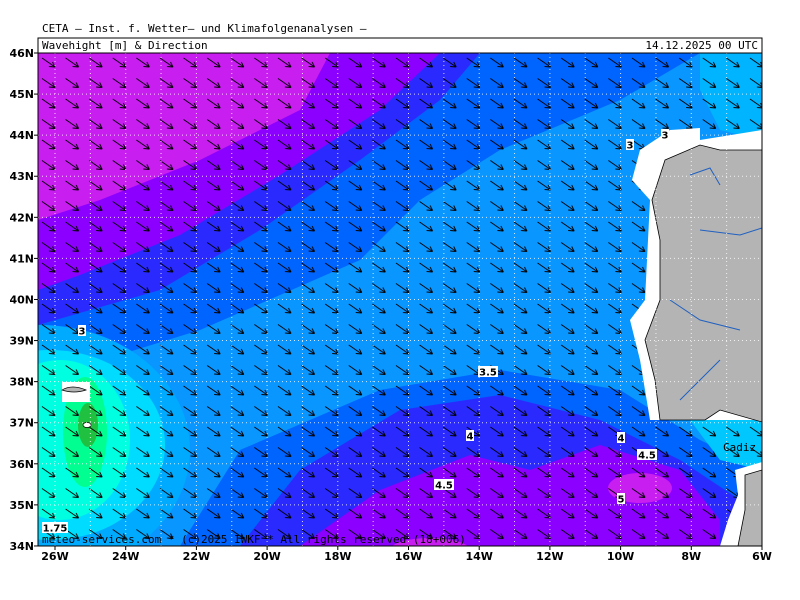 The image size is (800, 600). What do you see at coordinates (21, 464) in the screenshot?
I see `lat-label: 36N` at bounding box center [21, 464].